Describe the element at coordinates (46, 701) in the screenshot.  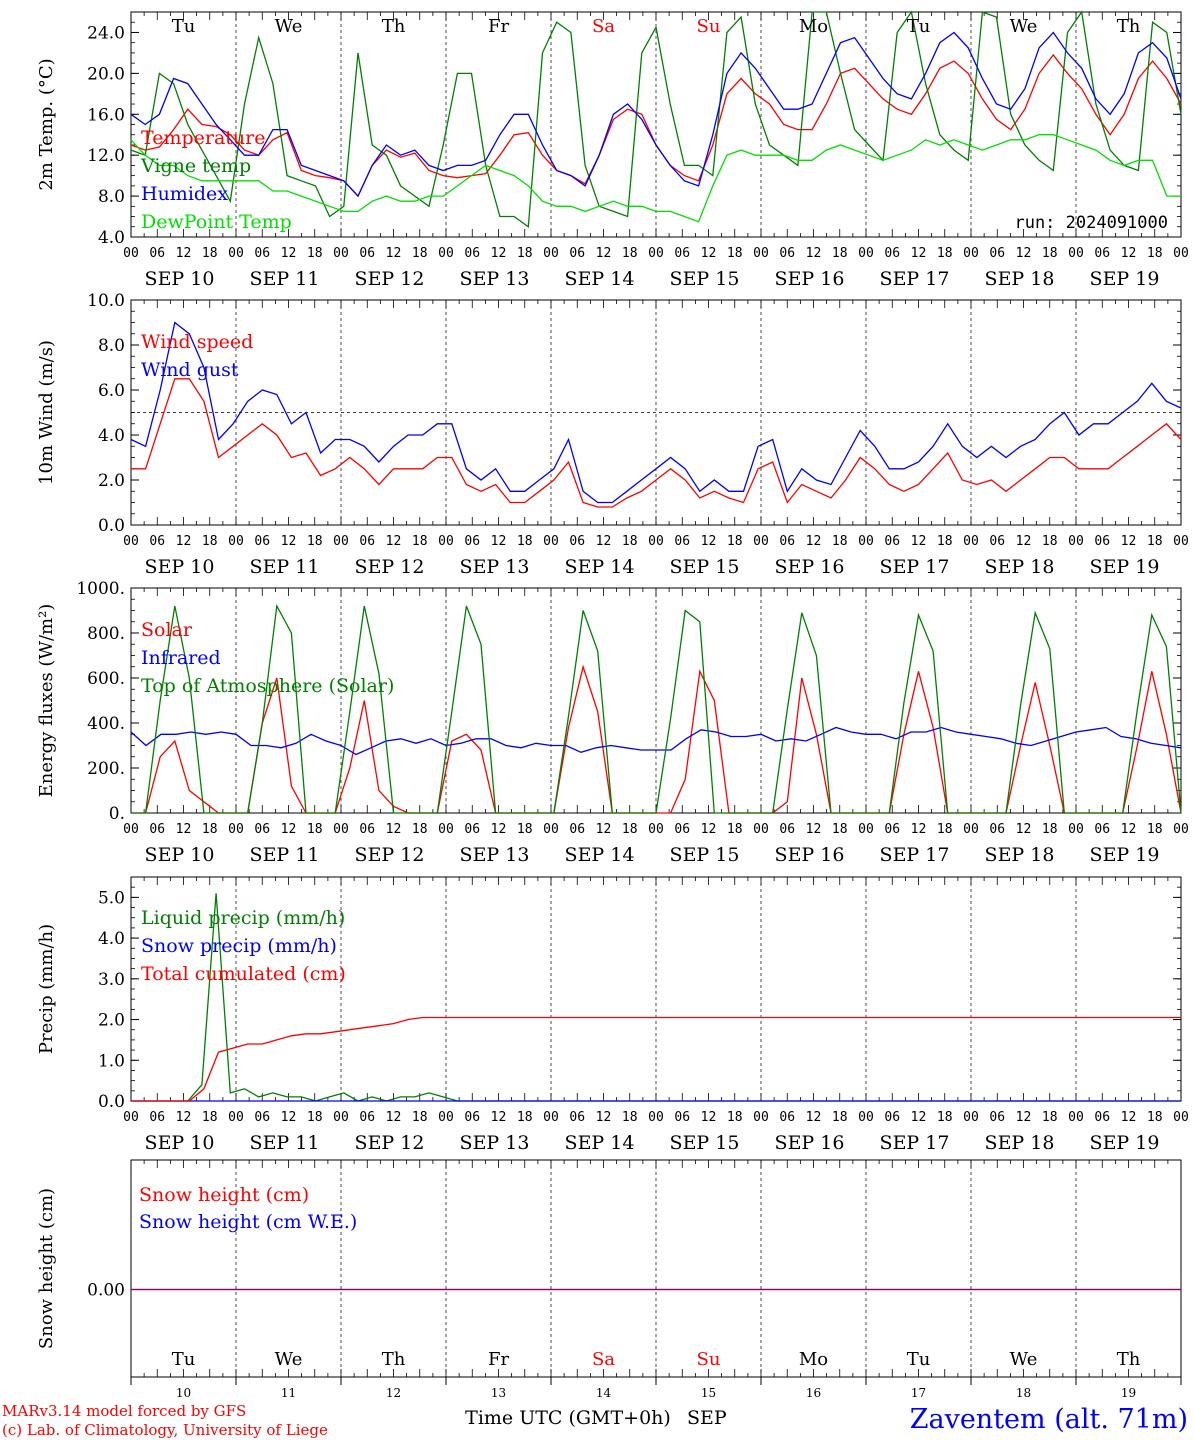
I see `y-axis-label: Energy fluxes (W/m²)` at that location.